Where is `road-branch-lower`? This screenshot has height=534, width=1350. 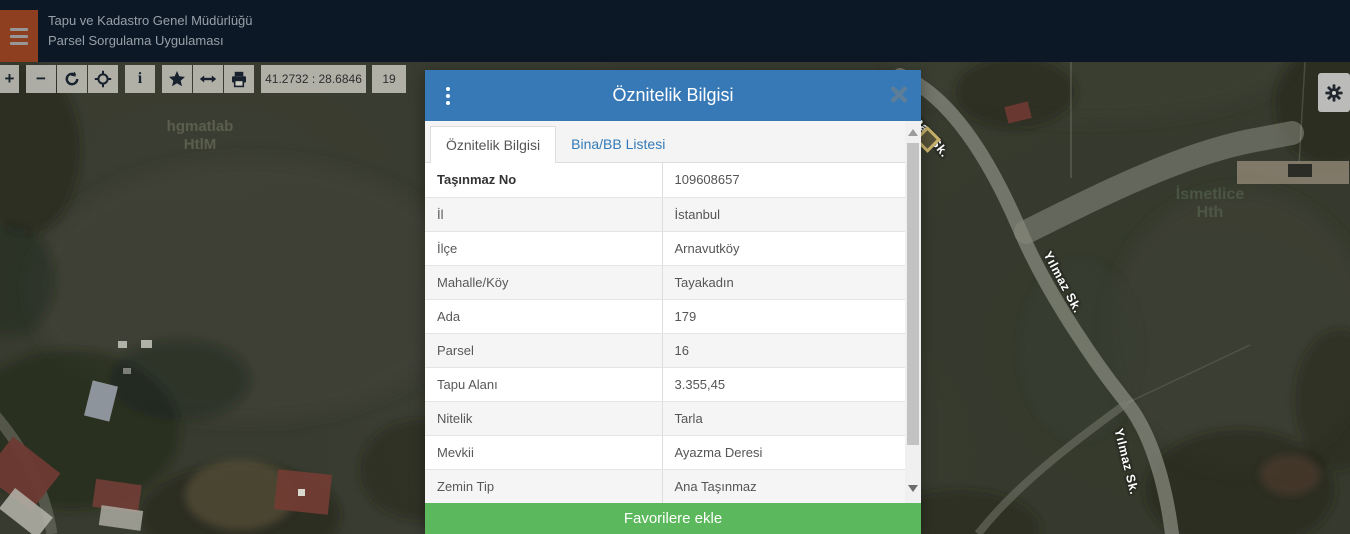
road-branch-lower is located at coordinates (1052, 466).